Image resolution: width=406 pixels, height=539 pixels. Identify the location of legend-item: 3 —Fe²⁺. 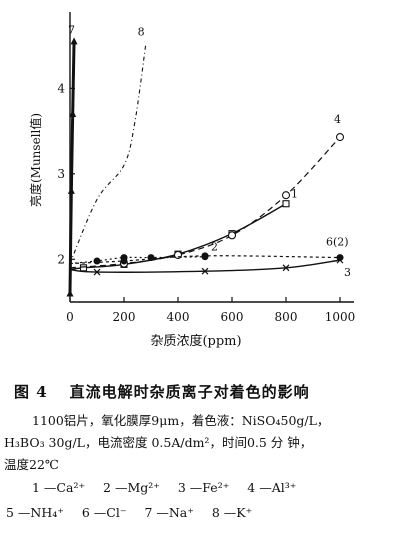
(203, 487).